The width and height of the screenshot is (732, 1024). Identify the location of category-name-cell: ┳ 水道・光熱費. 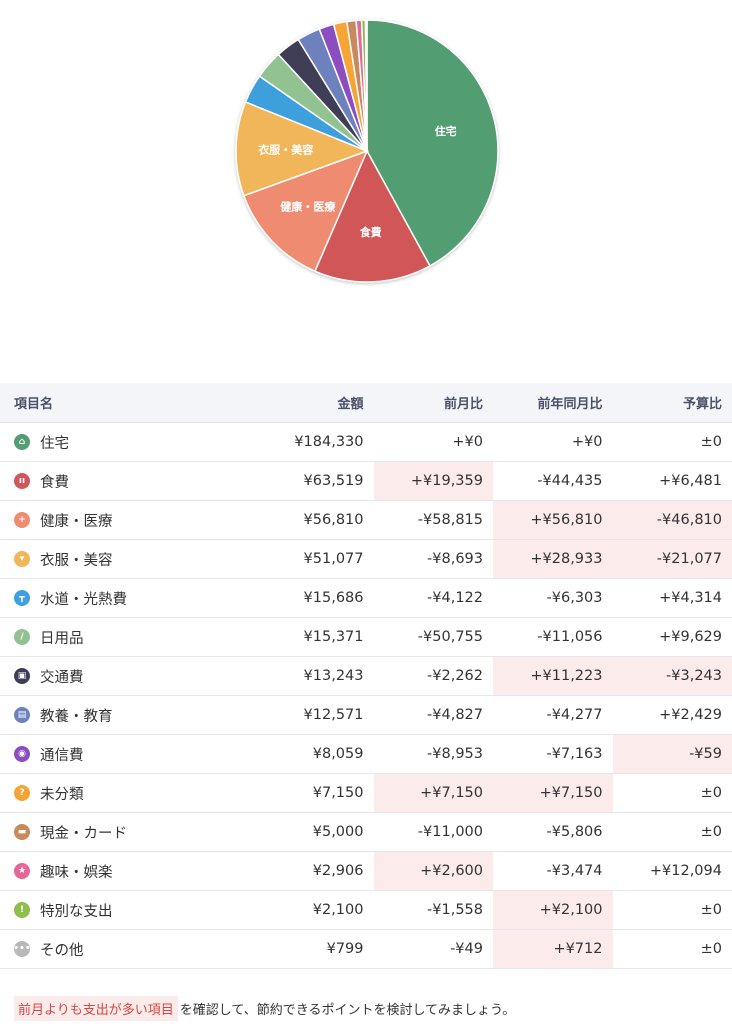
(127, 598).